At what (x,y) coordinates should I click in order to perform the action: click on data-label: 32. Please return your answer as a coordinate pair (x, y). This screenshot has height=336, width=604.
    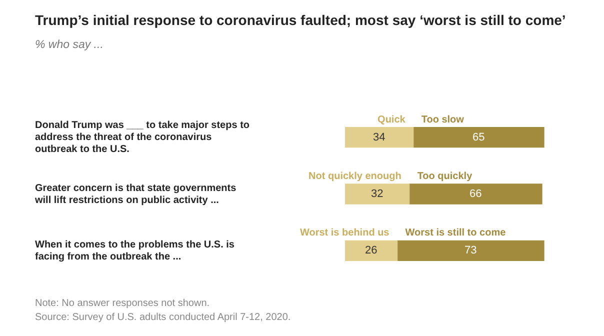
    Looking at the image, I should click on (377, 194).